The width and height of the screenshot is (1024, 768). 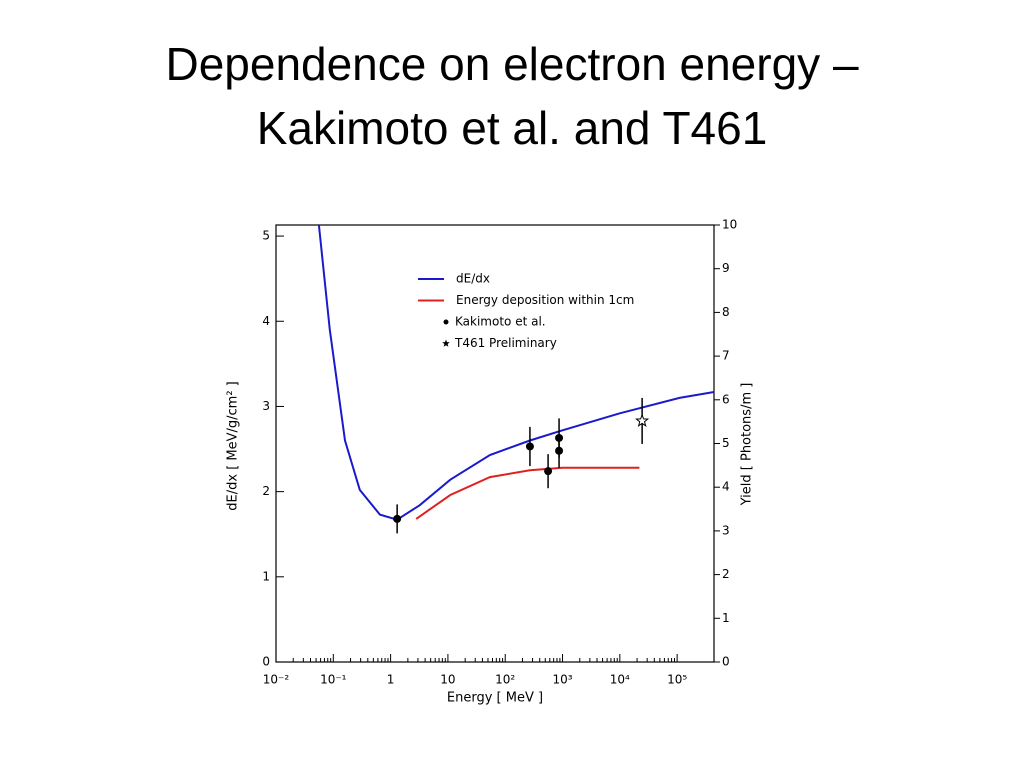 I want to click on slide-title: Dependence on electron energy –, so click(x=511, y=64).